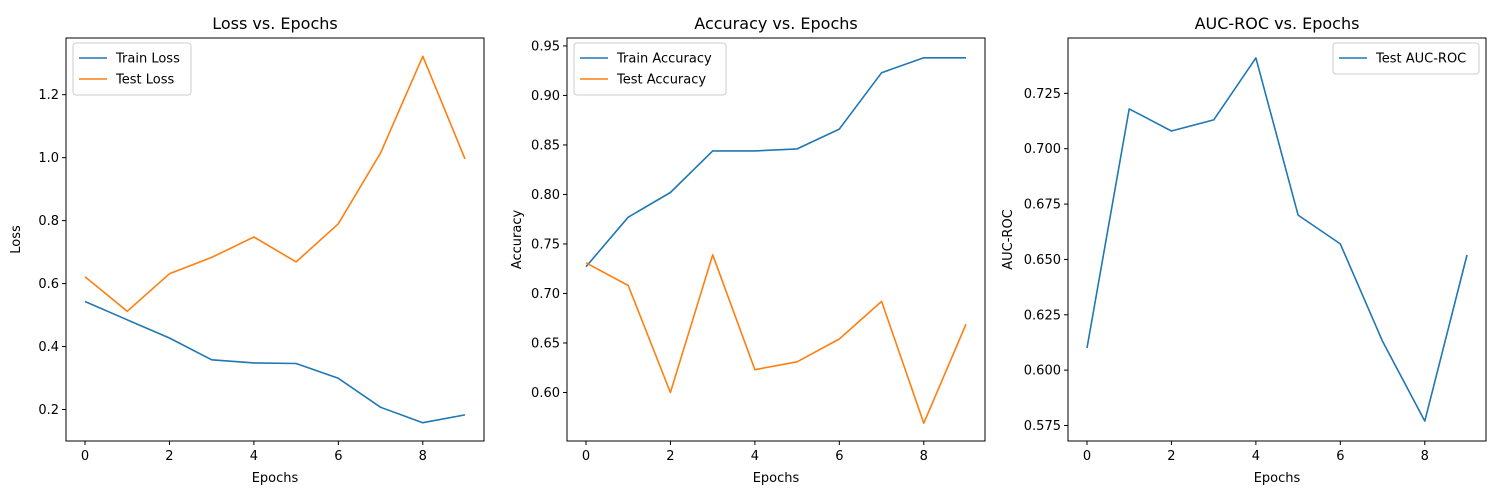 Image resolution: width=1500 pixels, height=500 pixels. What do you see at coordinates (1042, 371) in the screenshot?
I see `y-tick-label: 0.600` at bounding box center [1042, 371].